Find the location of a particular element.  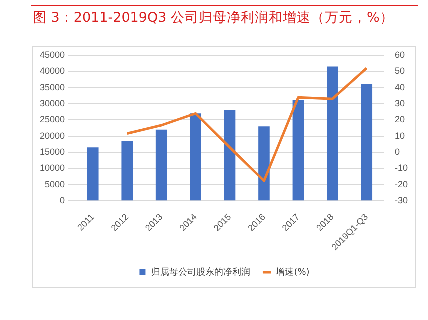

y-tick-label: 0 is located at coordinates (63, 201).